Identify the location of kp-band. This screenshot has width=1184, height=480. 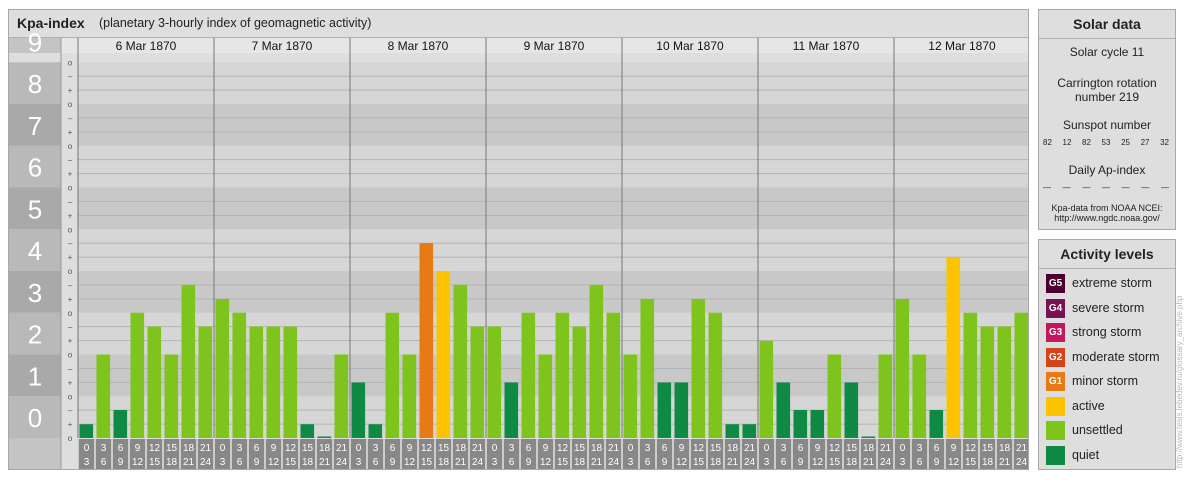
(553, 125).